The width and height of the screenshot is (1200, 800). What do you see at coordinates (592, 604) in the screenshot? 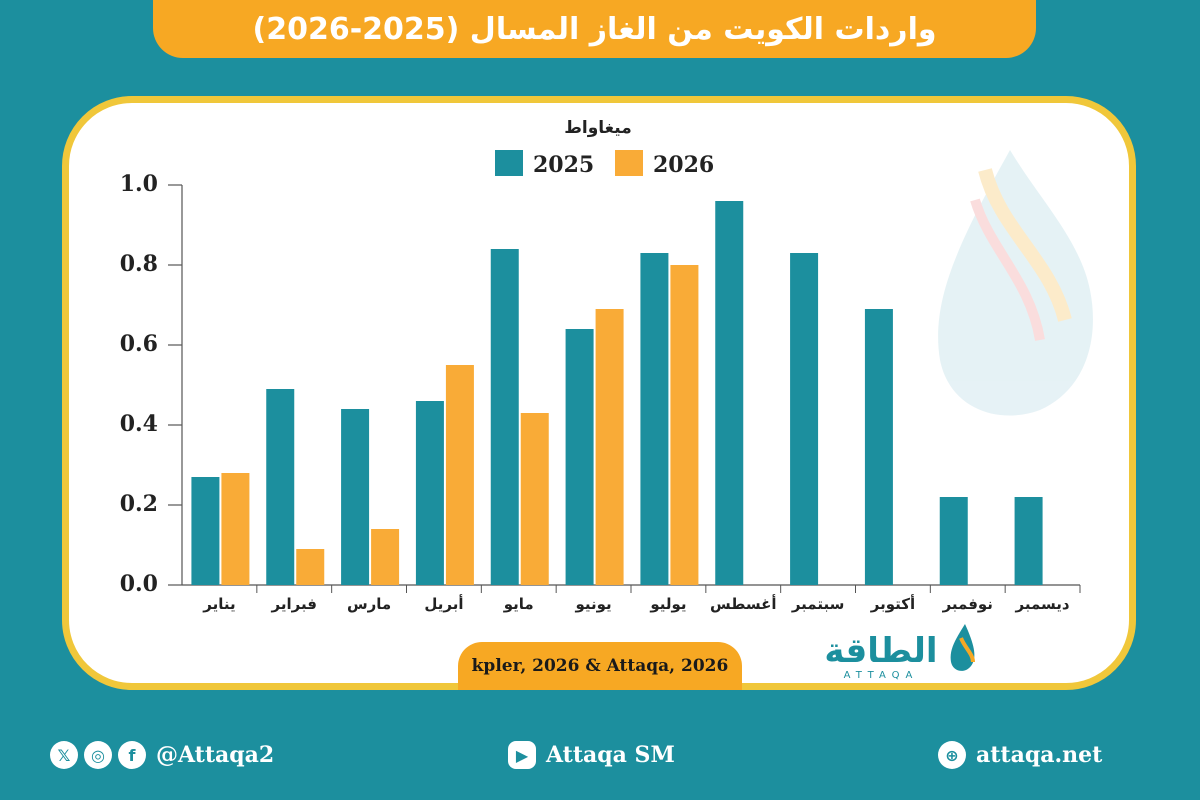
I see `x-tick-label: يونيو` at bounding box center [592, 604].